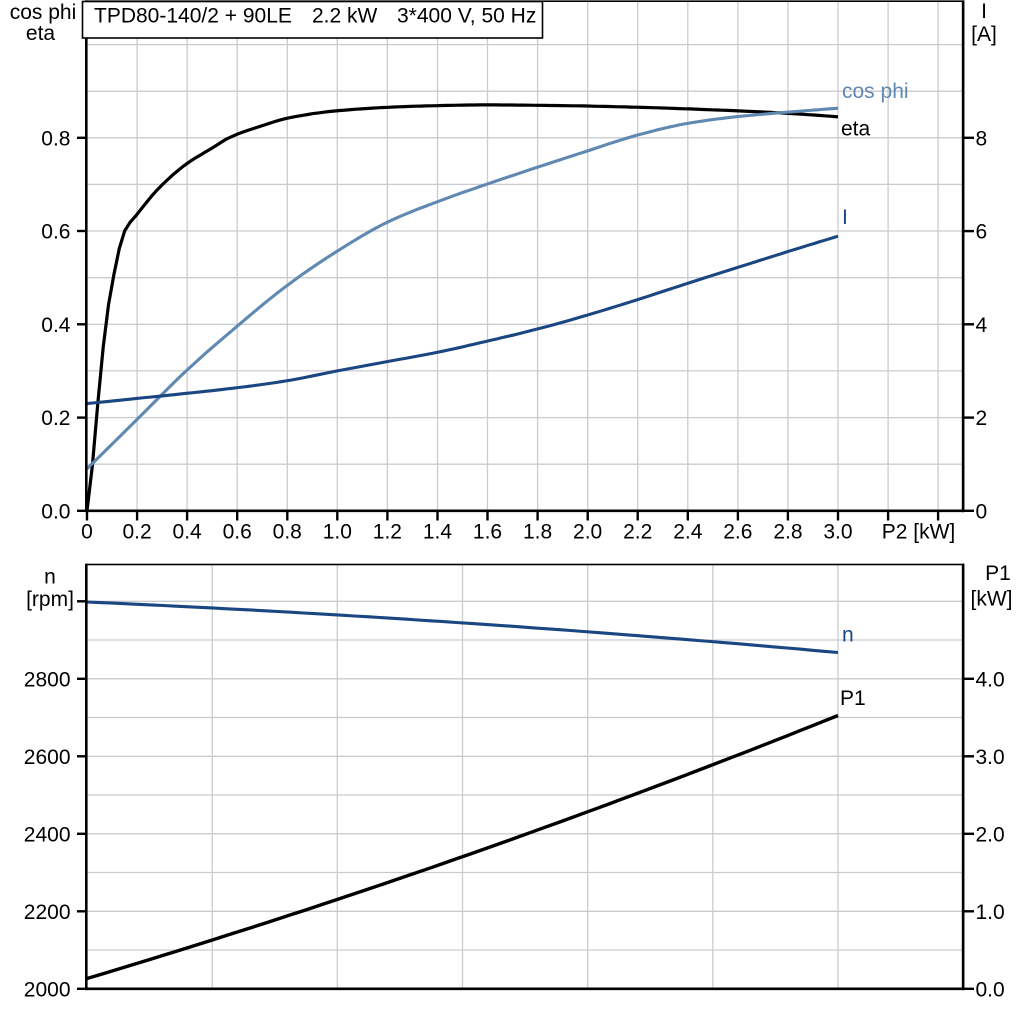 Image resolution: width=1024 pixels, height=1024 pixels. Describe the element at coordinates (47, 679) in the screenshot. I see `svg-text: 2800` at that location.